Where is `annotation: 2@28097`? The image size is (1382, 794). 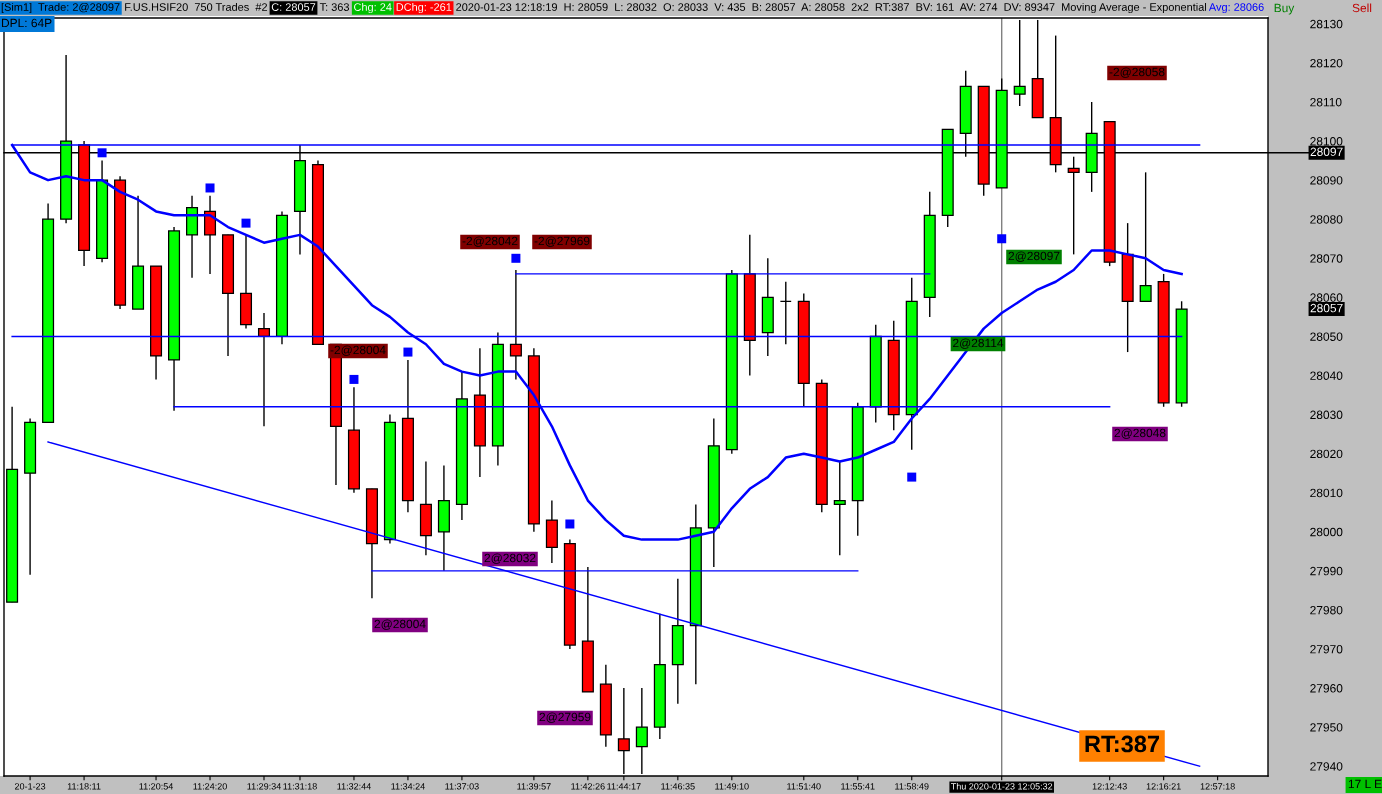
annotation: 2@28097 is located at coordinates (1034, 256).